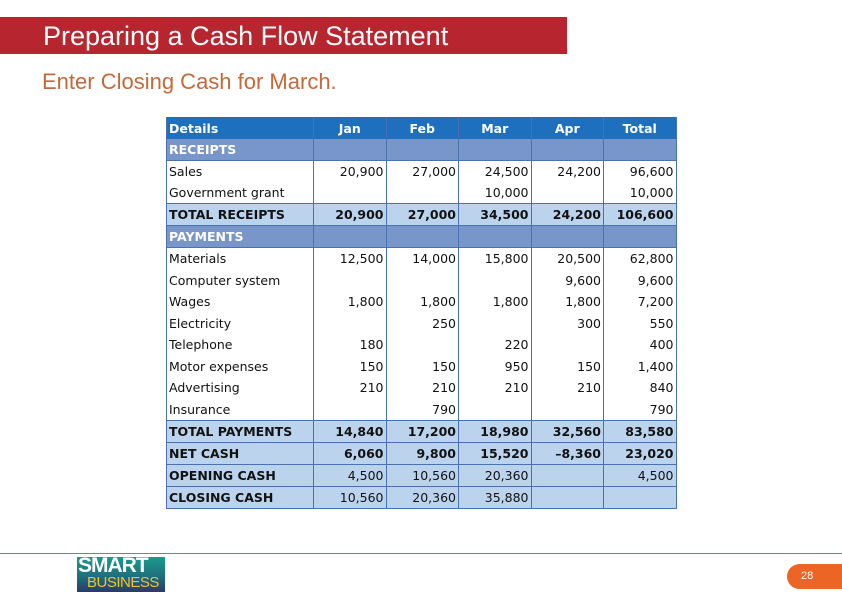  What do you see at coordinates (567, 258) in the screenshot?
I see `cell-apr: 20,500` at bounding box center [567, 258].